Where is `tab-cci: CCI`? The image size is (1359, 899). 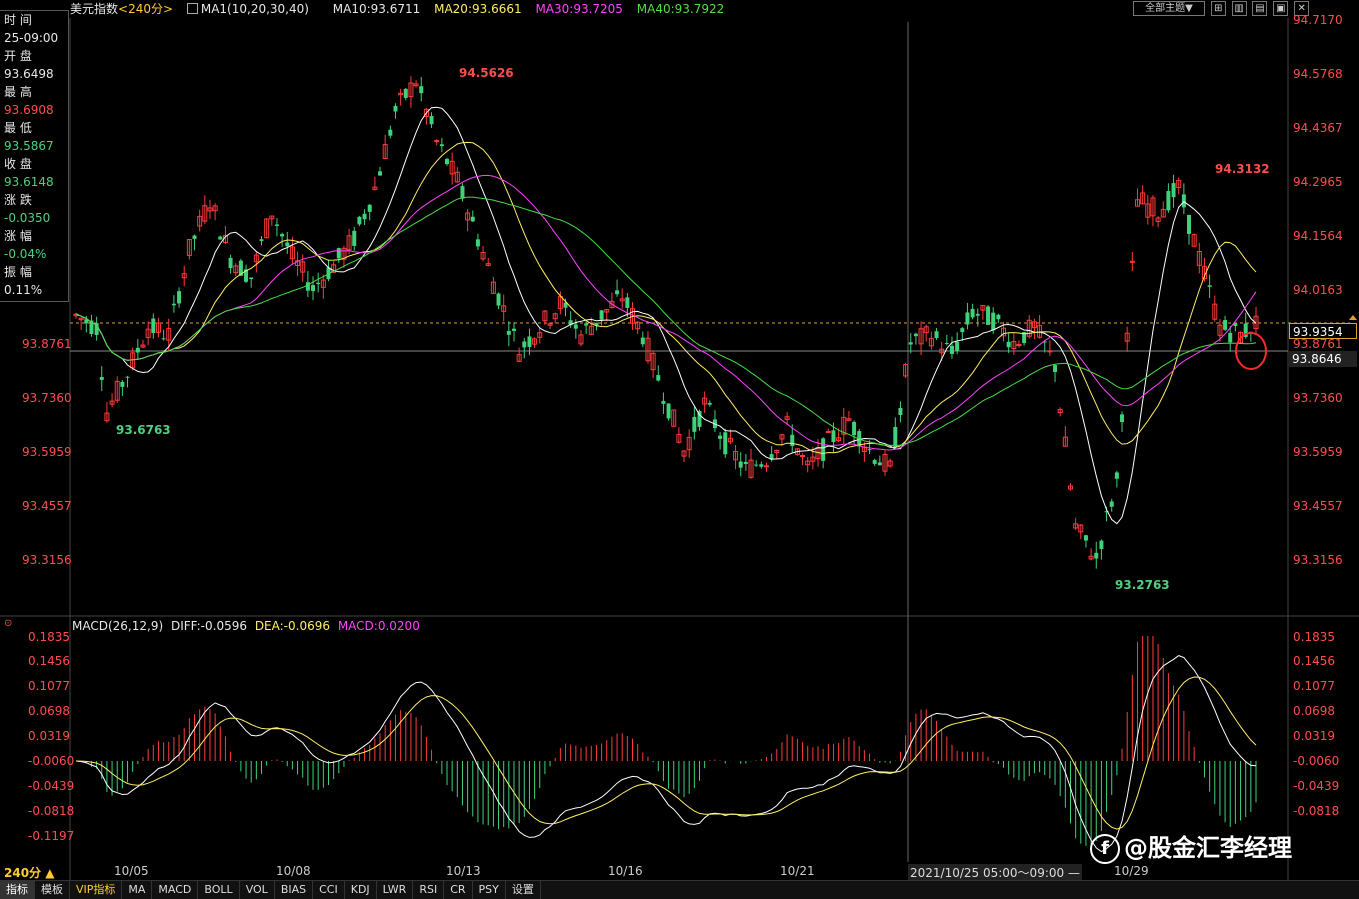
tab-cci: CCI is located at coordinates (329, 890).